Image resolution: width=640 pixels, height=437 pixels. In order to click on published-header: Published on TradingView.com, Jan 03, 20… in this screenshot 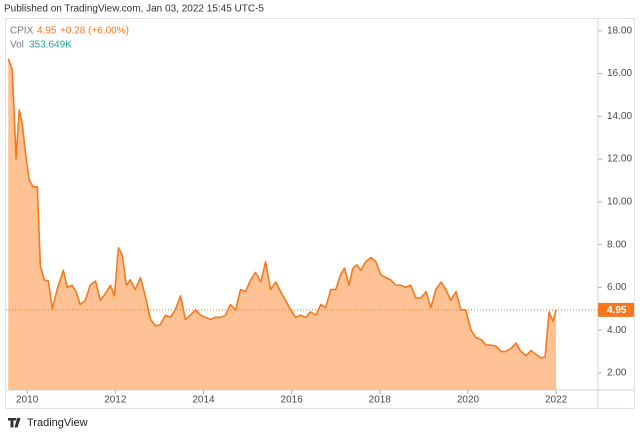, I will do `click(134, 9)`.